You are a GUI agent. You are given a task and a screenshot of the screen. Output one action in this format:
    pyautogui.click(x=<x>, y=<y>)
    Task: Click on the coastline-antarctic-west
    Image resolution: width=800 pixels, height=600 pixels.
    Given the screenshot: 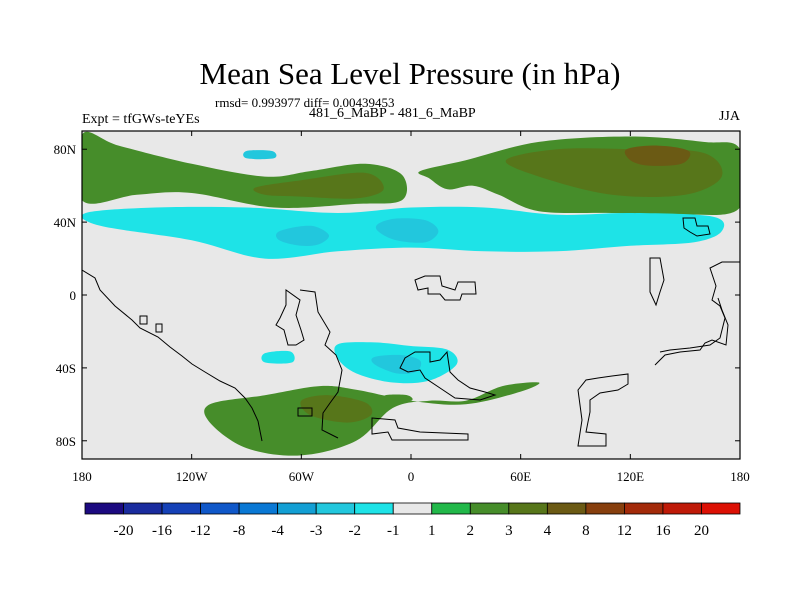 What is the action you would take?
    pyautogui.click(x=305, y=412)
    